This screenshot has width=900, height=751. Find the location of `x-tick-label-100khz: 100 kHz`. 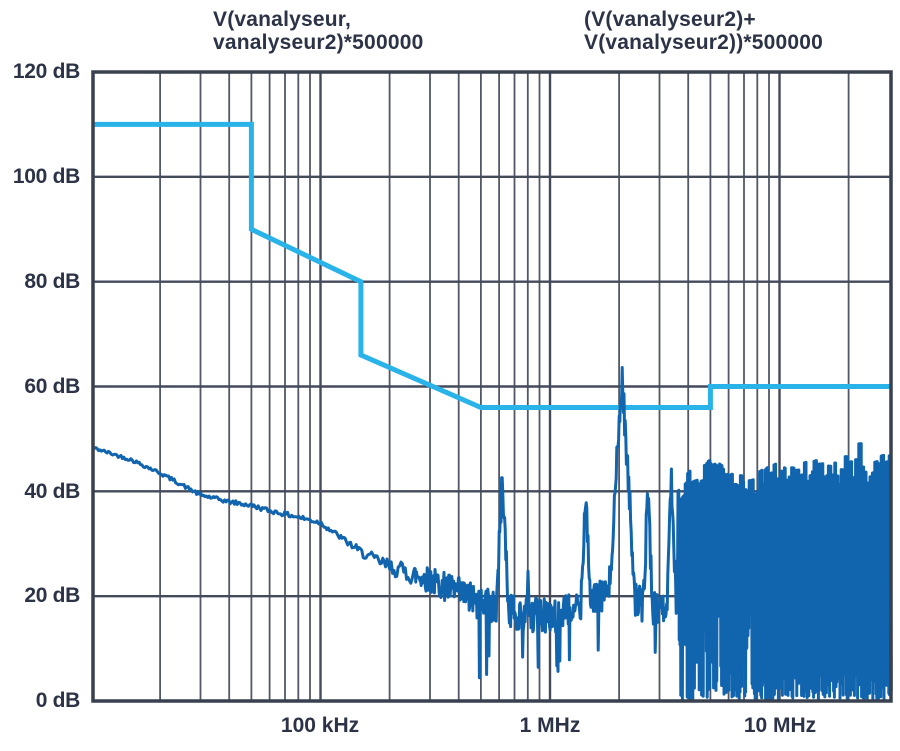

x-tick-label-100khz: 100 kHz is located at coordinates (320, 725).